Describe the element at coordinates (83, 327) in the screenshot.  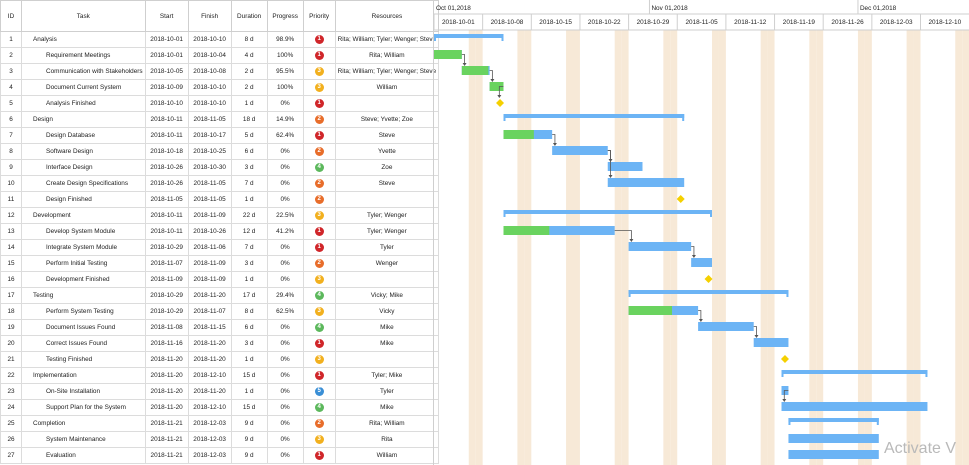
I see `cell-task-name: Document Issues Found` at that location.